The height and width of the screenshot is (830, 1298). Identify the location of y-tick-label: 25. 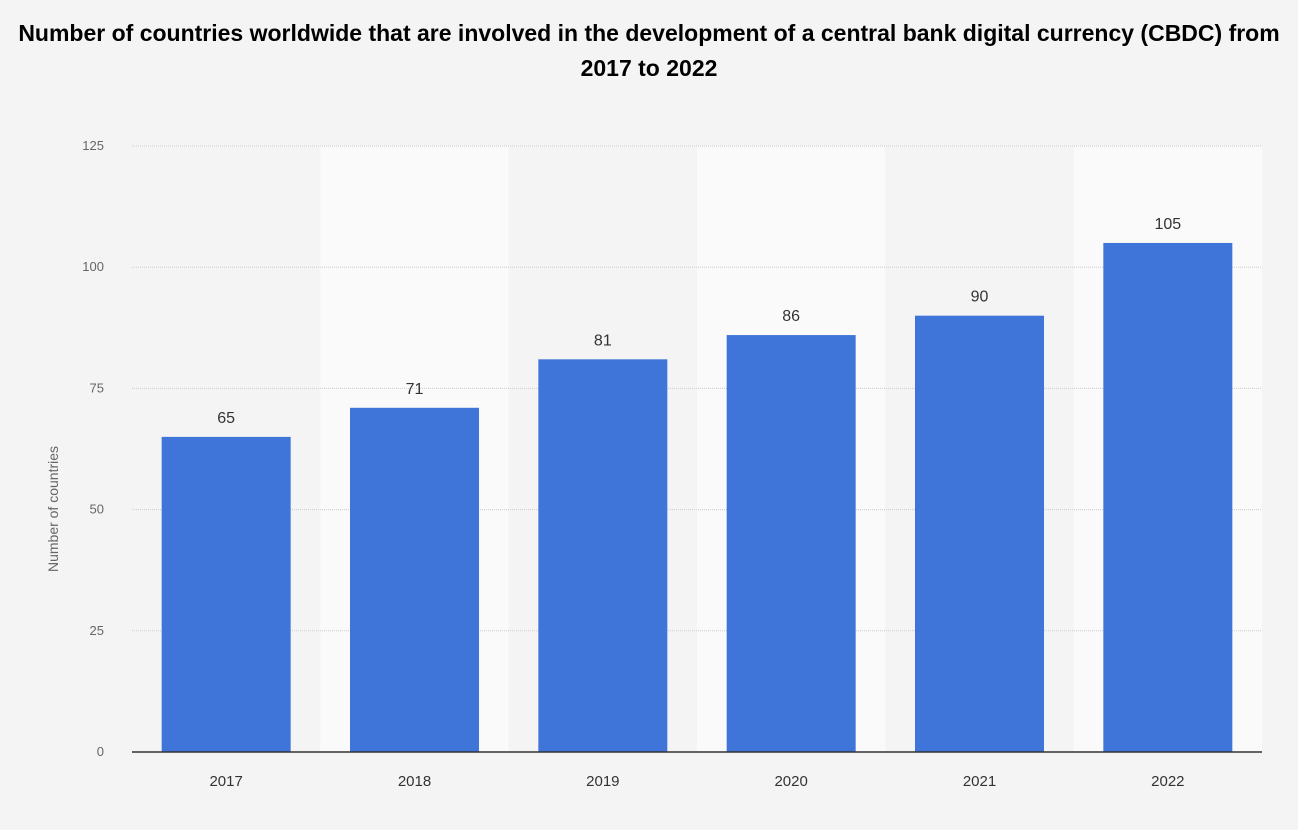
(97, 630).